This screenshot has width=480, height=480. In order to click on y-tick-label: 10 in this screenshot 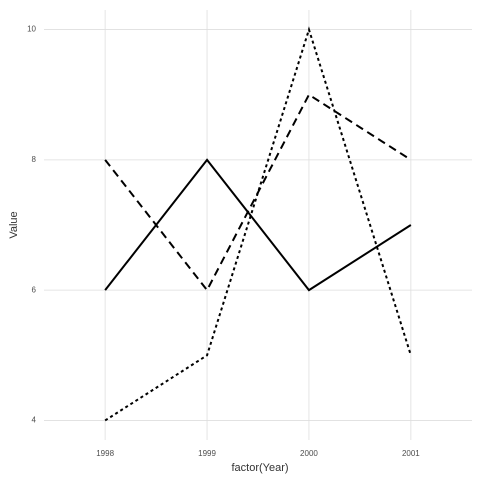, I will do `click(31, 29)`.